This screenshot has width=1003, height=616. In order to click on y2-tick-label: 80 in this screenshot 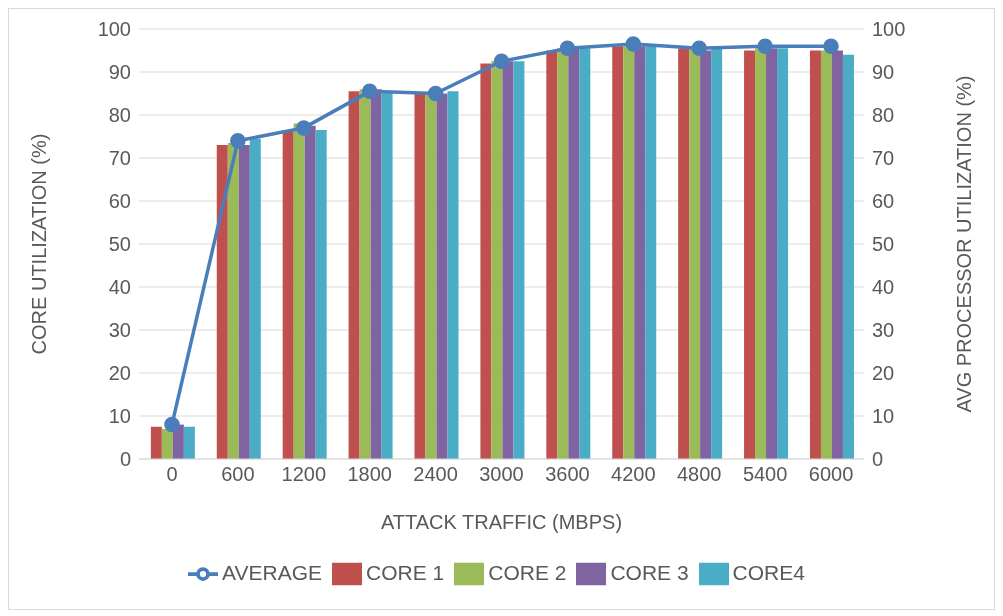, I will do `click(883, 115)`.